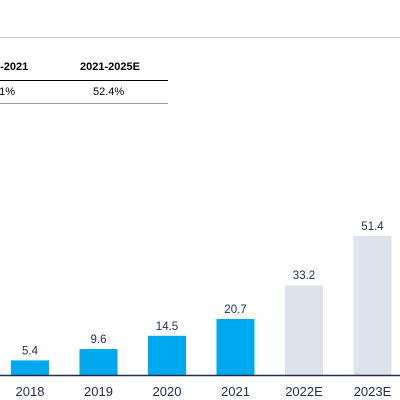 The width and height of the screenshot is (400, 400). I want to click on bar-value-label-2020: 14.5, so click(167, 327).